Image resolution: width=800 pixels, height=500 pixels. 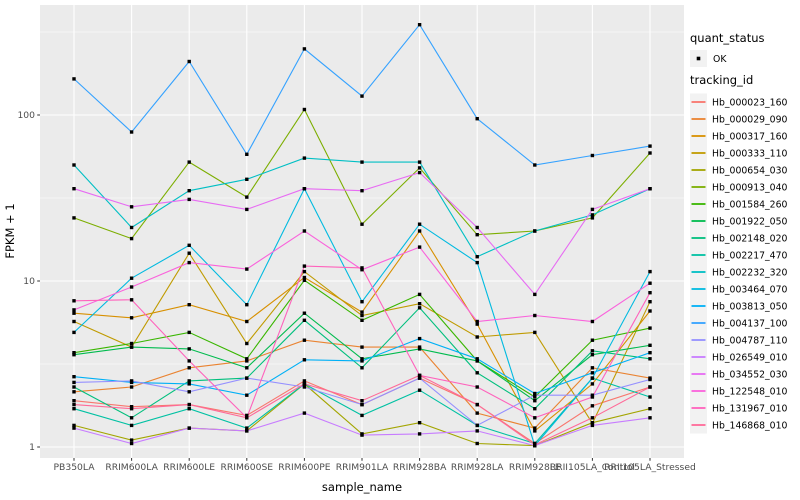 What do you see at coordinates (420, 467) in the screenshot?
I see `x-tick-label: RRIM928BA` at bounding box center [420, 467].